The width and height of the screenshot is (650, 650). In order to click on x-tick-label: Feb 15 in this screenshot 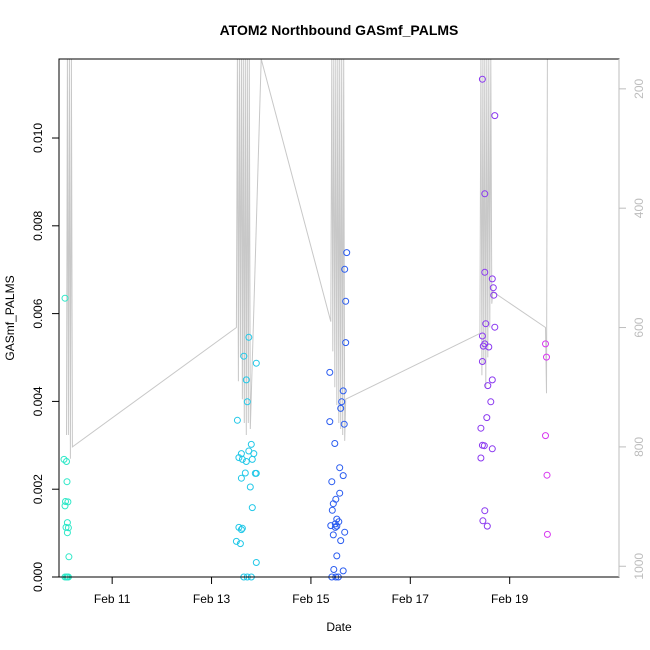, I will do `click(311, 599)`.